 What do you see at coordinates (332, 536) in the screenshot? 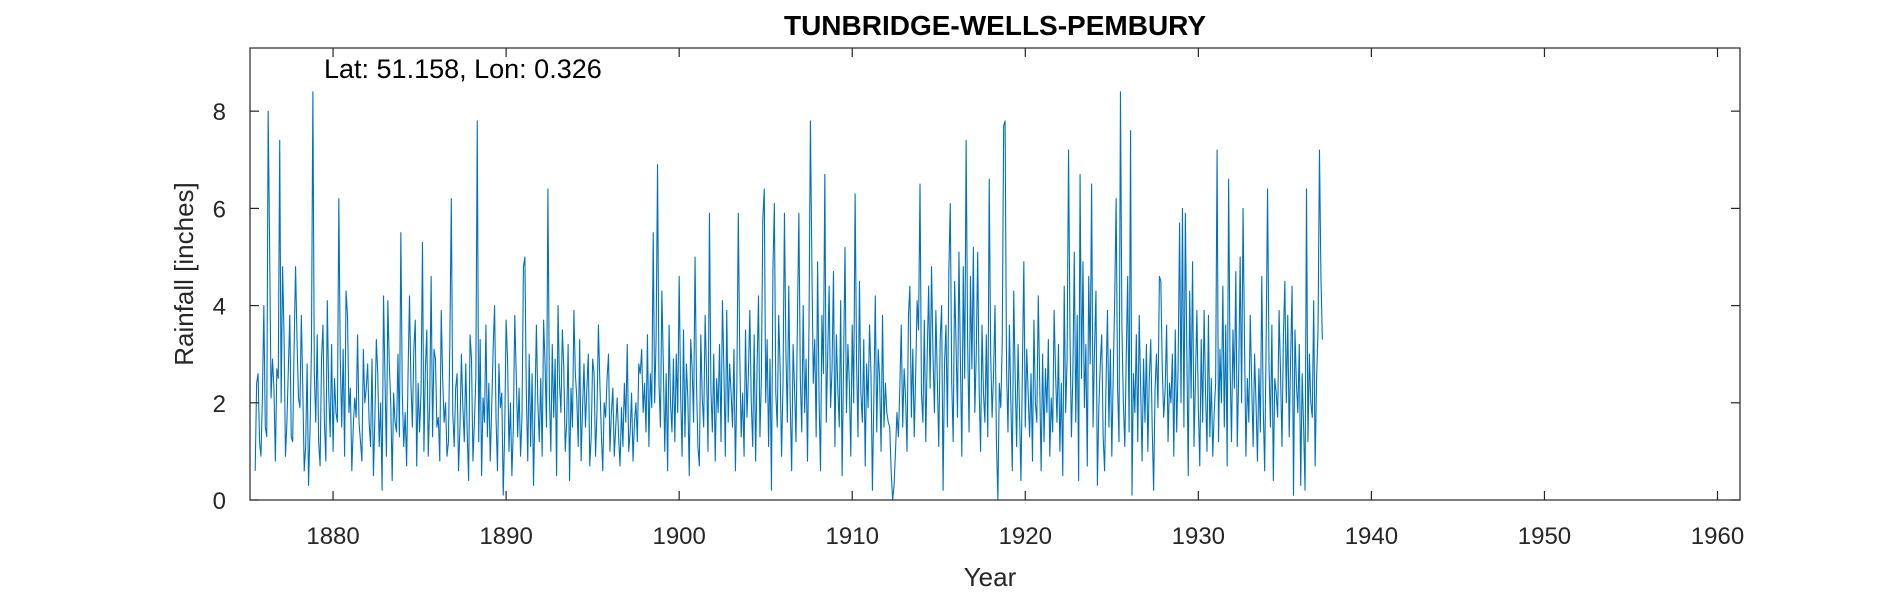
I see `x-tick-label: 1880` at bounding box center [332, 536].